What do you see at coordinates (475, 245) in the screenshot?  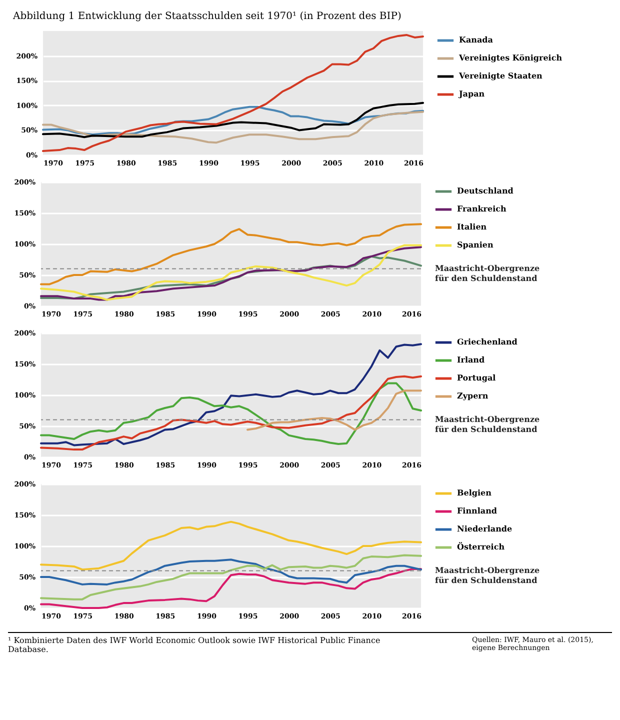 I see `legend-label: Spanien` at bounding box center [475, 245].